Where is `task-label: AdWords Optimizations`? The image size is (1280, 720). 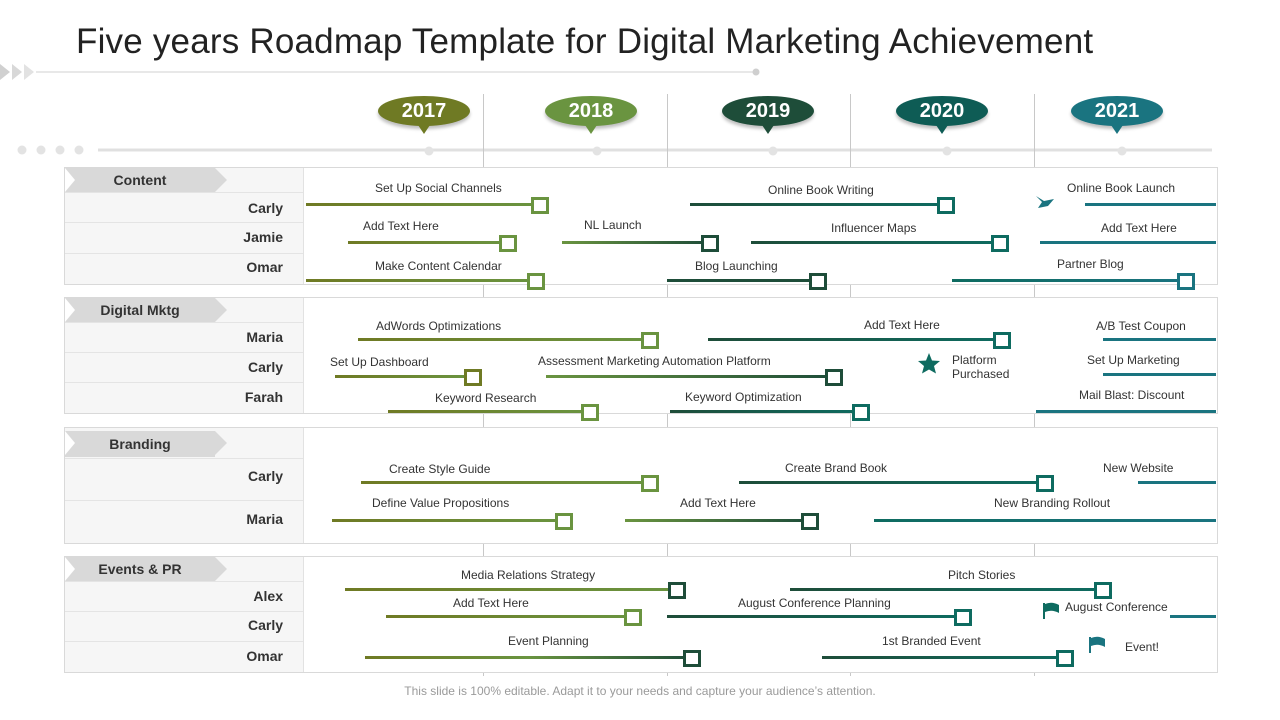
task-label: AdWords Optimizations is located at coordinates (439, 326).